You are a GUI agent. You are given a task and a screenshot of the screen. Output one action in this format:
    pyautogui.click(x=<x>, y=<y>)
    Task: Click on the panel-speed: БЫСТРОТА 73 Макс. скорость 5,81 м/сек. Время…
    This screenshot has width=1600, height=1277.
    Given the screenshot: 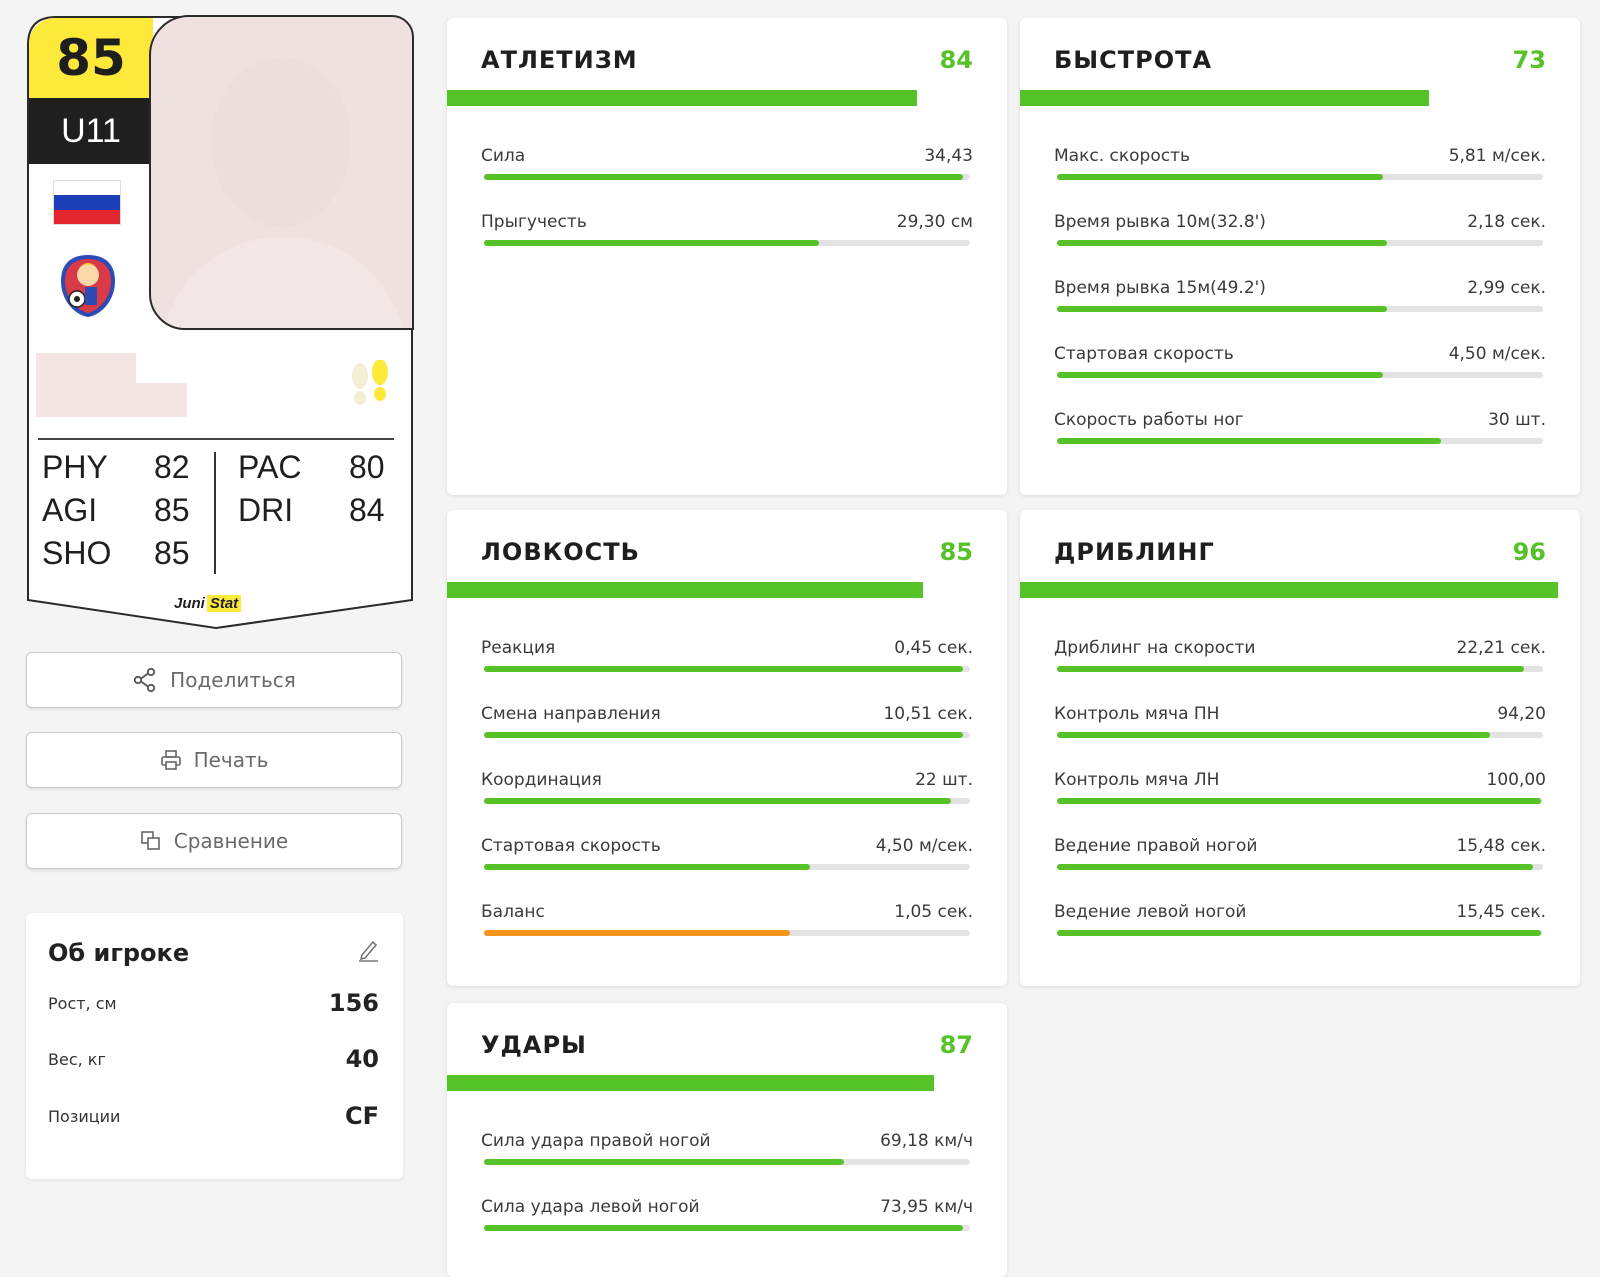 What is the action you would take?
    pyautogui.click(x=1300, y=256)
    